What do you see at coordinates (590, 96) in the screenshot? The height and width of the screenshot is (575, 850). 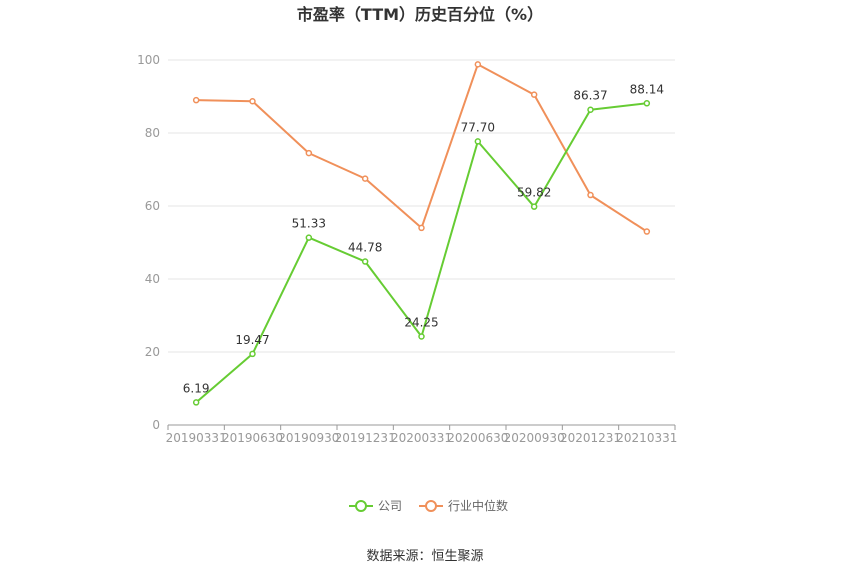 I see `data-label: 86.37` at bounding box center [590, 96].